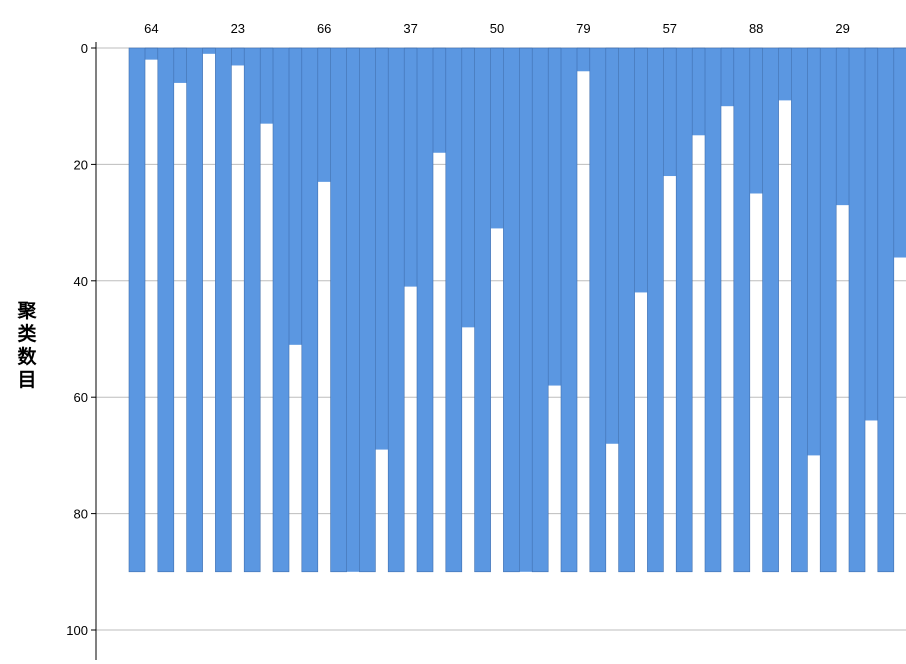 This screenshot has width=906, height=664. Describe the element at coordinates (410, 28) in the screenshot. I see `column-label: 37` at that location.